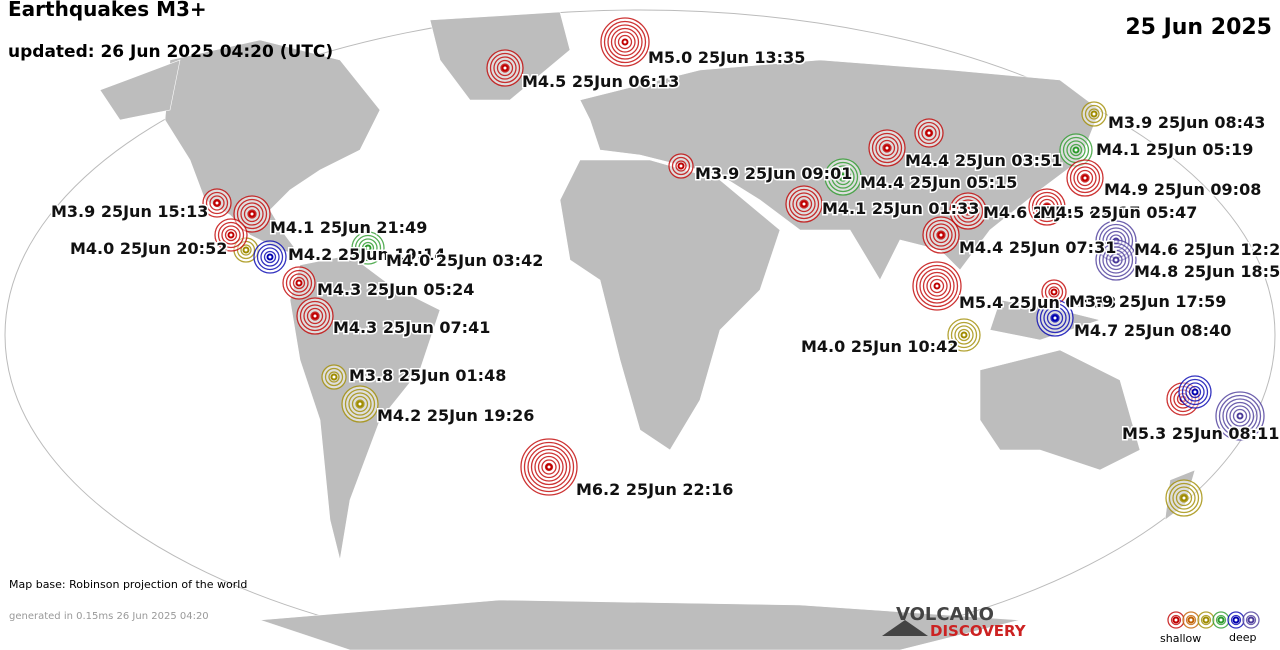 Image resolution: width=1280 pixels, height=650 pixels. Describe the element at coordinates (600, 81) in the screenshot. I see `quake-label: M4.5 25Jun 06:13` at that location.